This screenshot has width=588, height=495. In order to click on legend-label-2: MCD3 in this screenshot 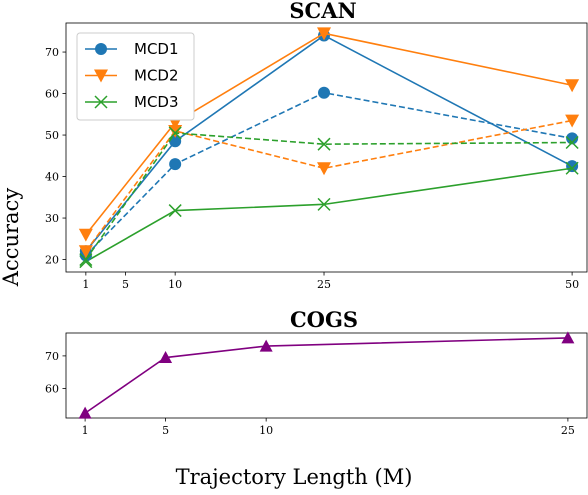, I will do `click(156, 102)`.